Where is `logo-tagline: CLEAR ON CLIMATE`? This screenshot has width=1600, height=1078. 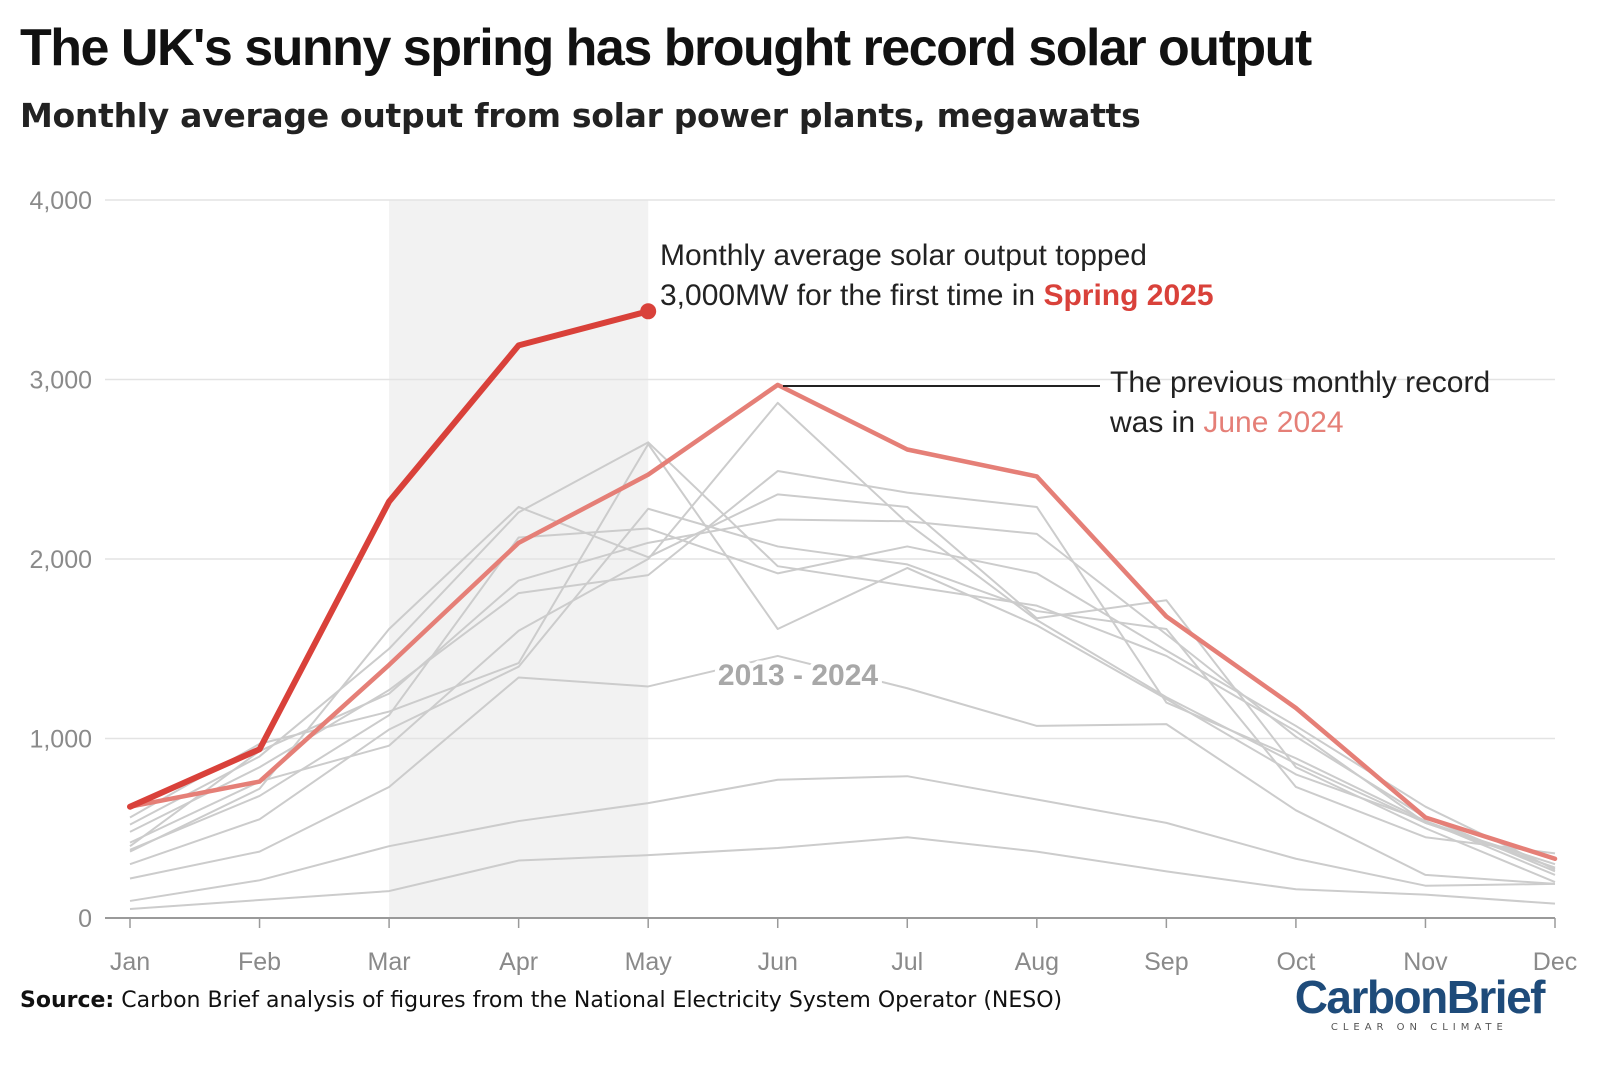
logo-tagline: CLEAR ON CLIMATE is located at coordinates (1419, 1027).